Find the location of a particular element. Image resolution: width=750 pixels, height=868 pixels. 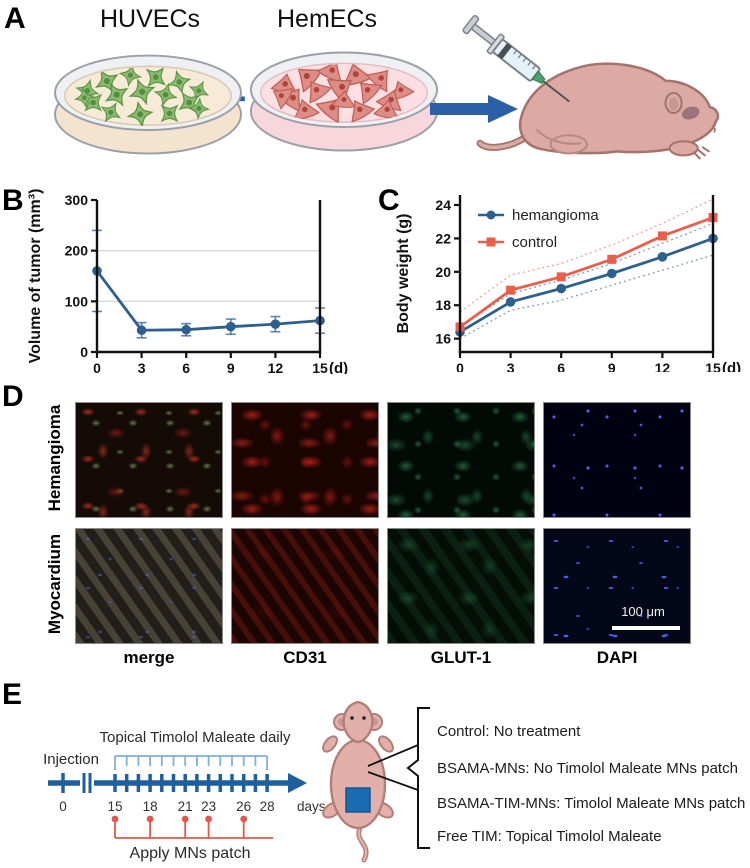

col-label-glut1: GLUT-1 is located at coordinates (461, 657).